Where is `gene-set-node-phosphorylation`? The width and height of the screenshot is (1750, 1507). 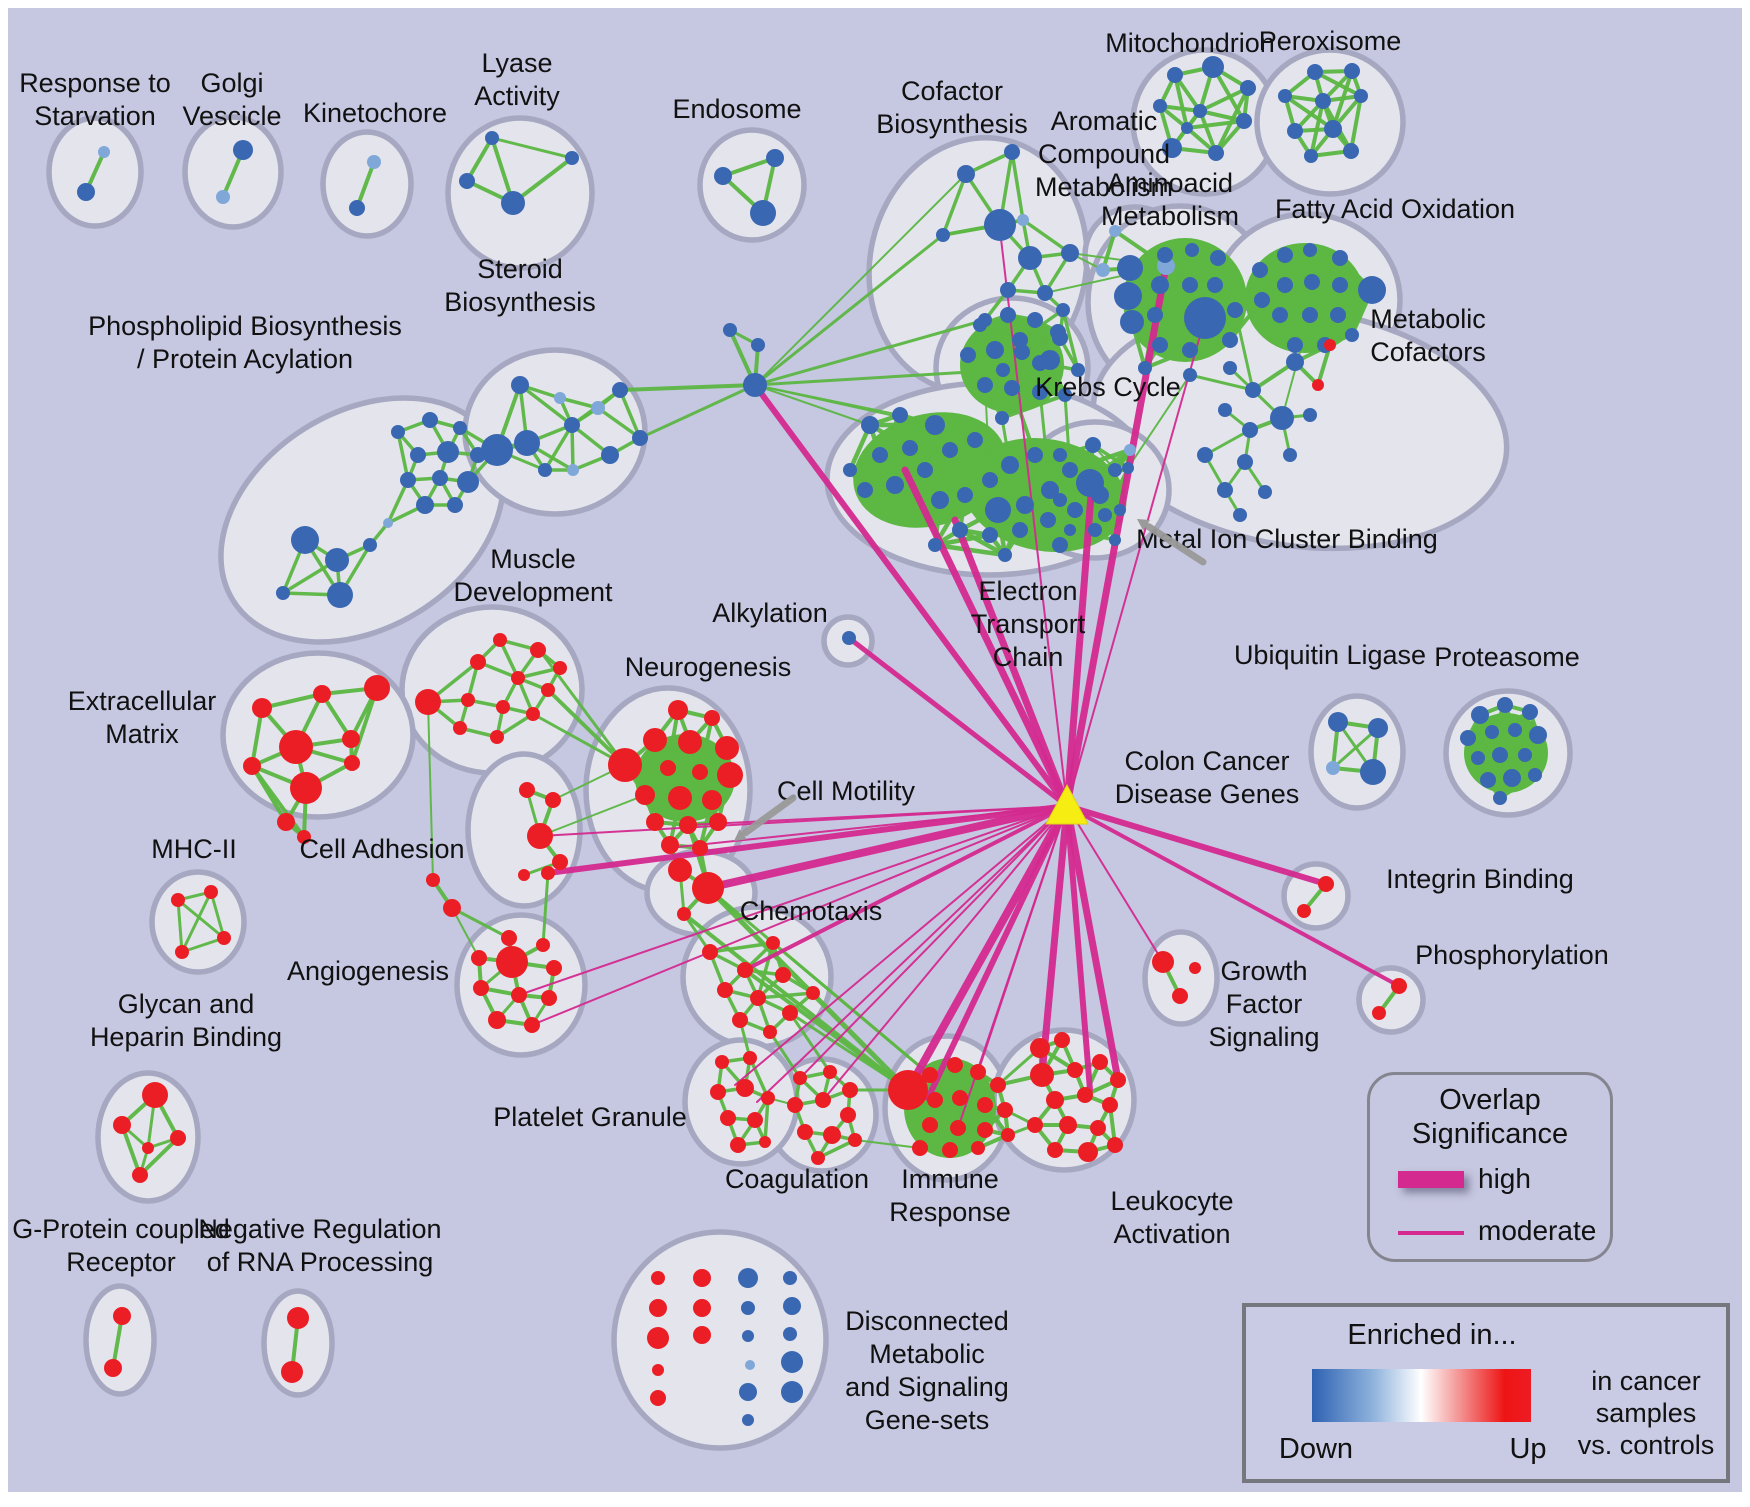
gene-set-node-phosphorylation is located at coordinates (1379, 1013).